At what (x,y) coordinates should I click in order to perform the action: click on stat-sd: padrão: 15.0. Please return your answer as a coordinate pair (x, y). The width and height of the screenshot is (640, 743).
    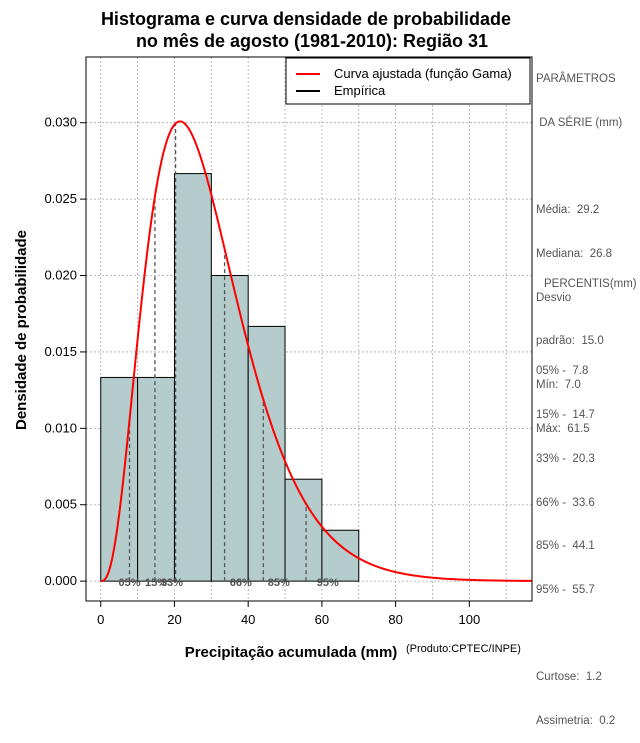
    Looking at the image, I should click on (570, 341).